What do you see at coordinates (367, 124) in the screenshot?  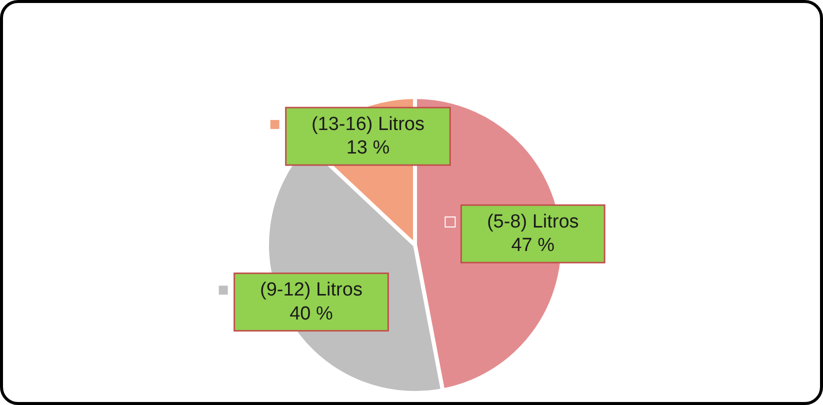 I see `legend-label: (13-16) Litros` at bounding box center [367, 124].